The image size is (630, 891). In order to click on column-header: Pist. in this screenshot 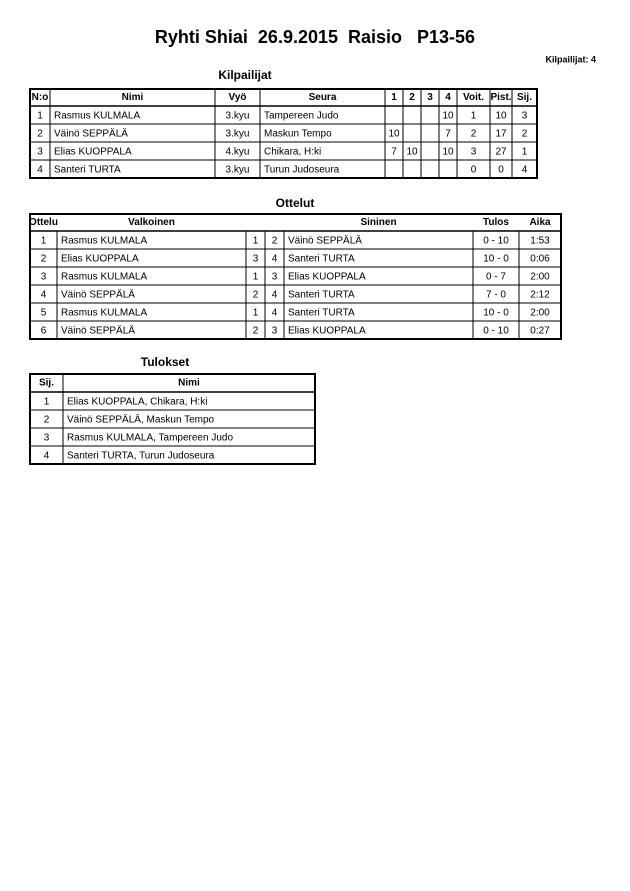, I will do `click(500, 97)`.